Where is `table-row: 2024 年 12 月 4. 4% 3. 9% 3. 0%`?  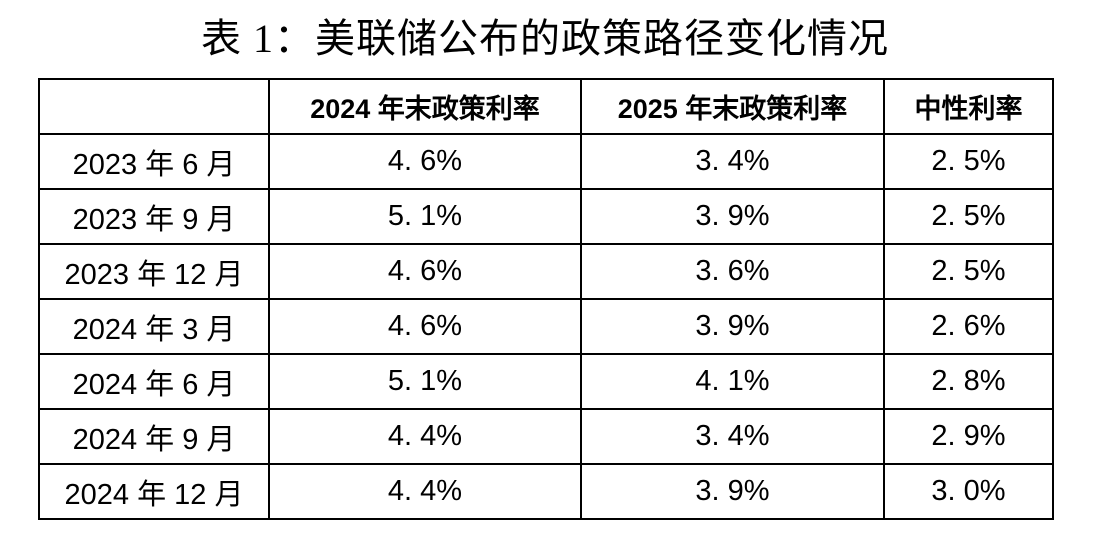 table-row: 2024 年 12 月 4. 4% 3. 9% 3. 0% is located at coordinates (546, 491).